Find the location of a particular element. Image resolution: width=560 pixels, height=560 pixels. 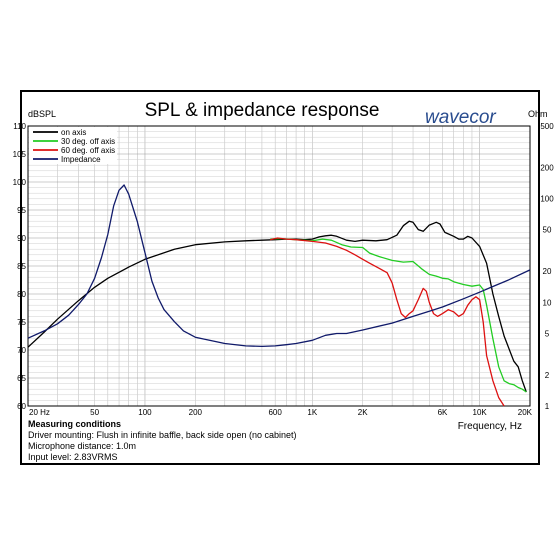

y-left-tick-label: 85 is located at coordinates (21, 266).